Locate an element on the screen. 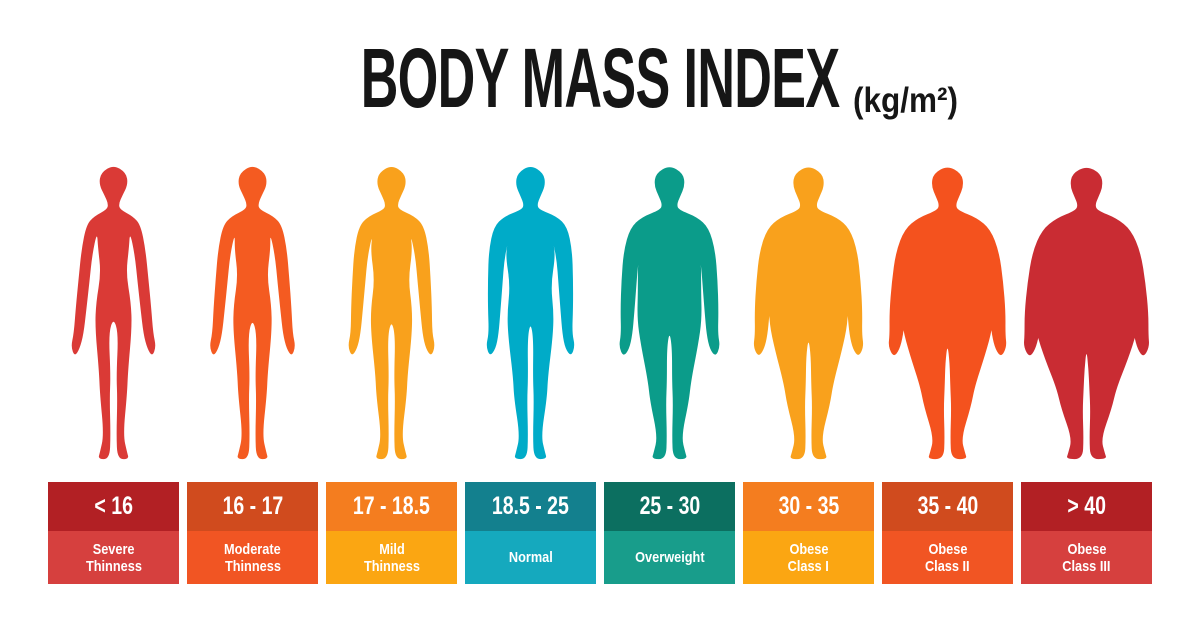 The width and height of the screenshot is (1200, 640). title-unit: (kg/m²) is located at coordinates (905, 100).